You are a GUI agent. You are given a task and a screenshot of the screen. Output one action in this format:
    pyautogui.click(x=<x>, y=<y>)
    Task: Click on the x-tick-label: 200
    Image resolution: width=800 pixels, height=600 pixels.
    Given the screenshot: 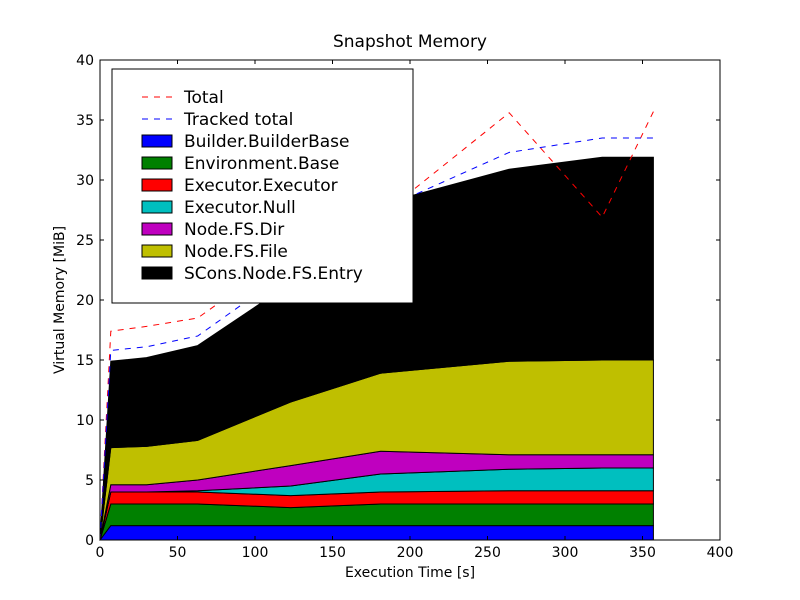 What is the action you would take?
    pyautogui.click(x=410, y=553)
    